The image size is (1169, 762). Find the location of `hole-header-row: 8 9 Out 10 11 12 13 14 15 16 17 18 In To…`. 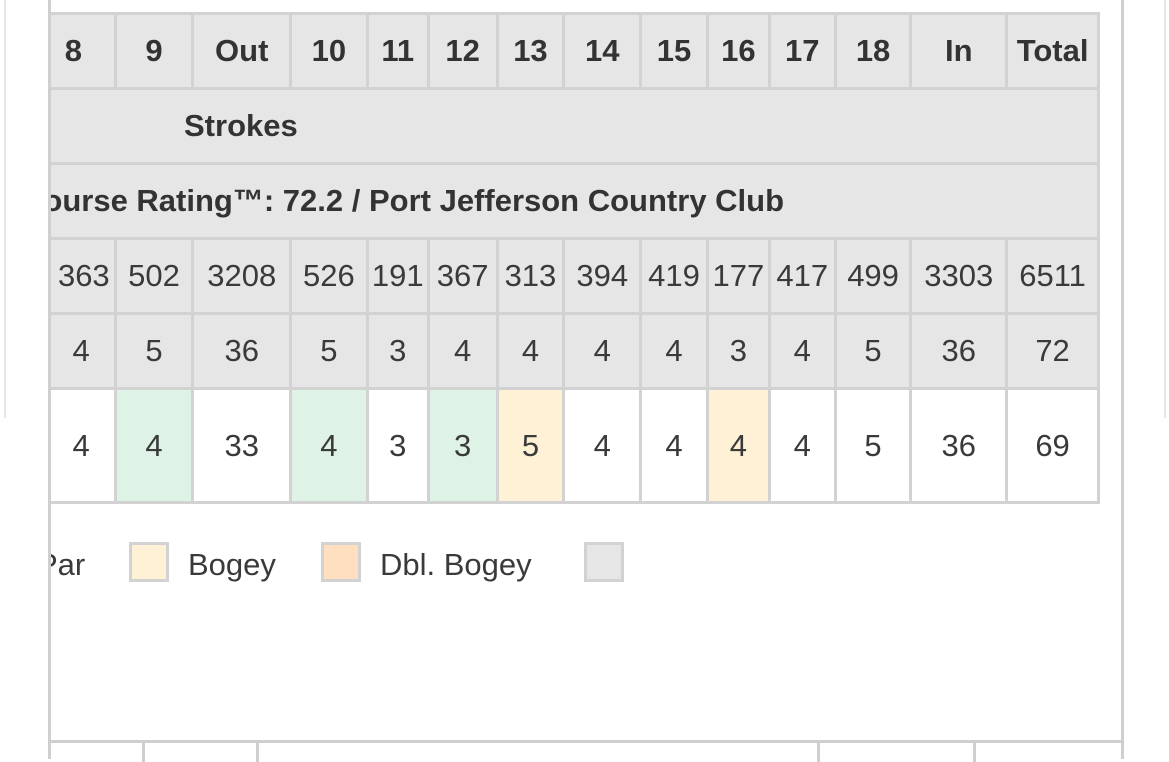

hole-header-row: 8 9 Out 10 11 12 13 14 15 16 17 18 In To… is located at coordinates (575, 51).